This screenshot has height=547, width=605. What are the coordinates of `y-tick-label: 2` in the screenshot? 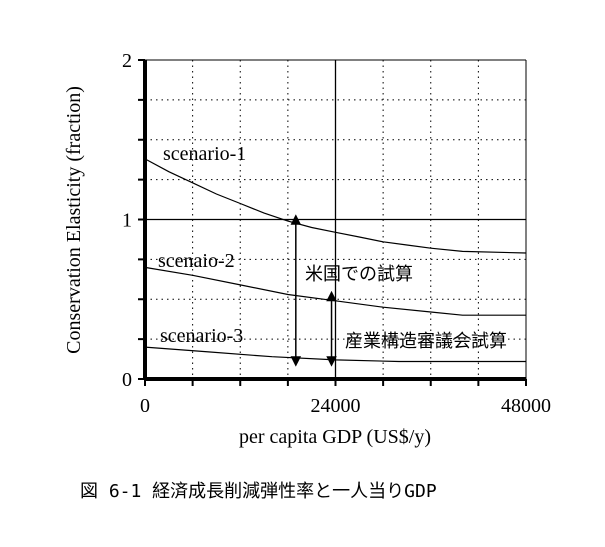 It's located at (127, 61).